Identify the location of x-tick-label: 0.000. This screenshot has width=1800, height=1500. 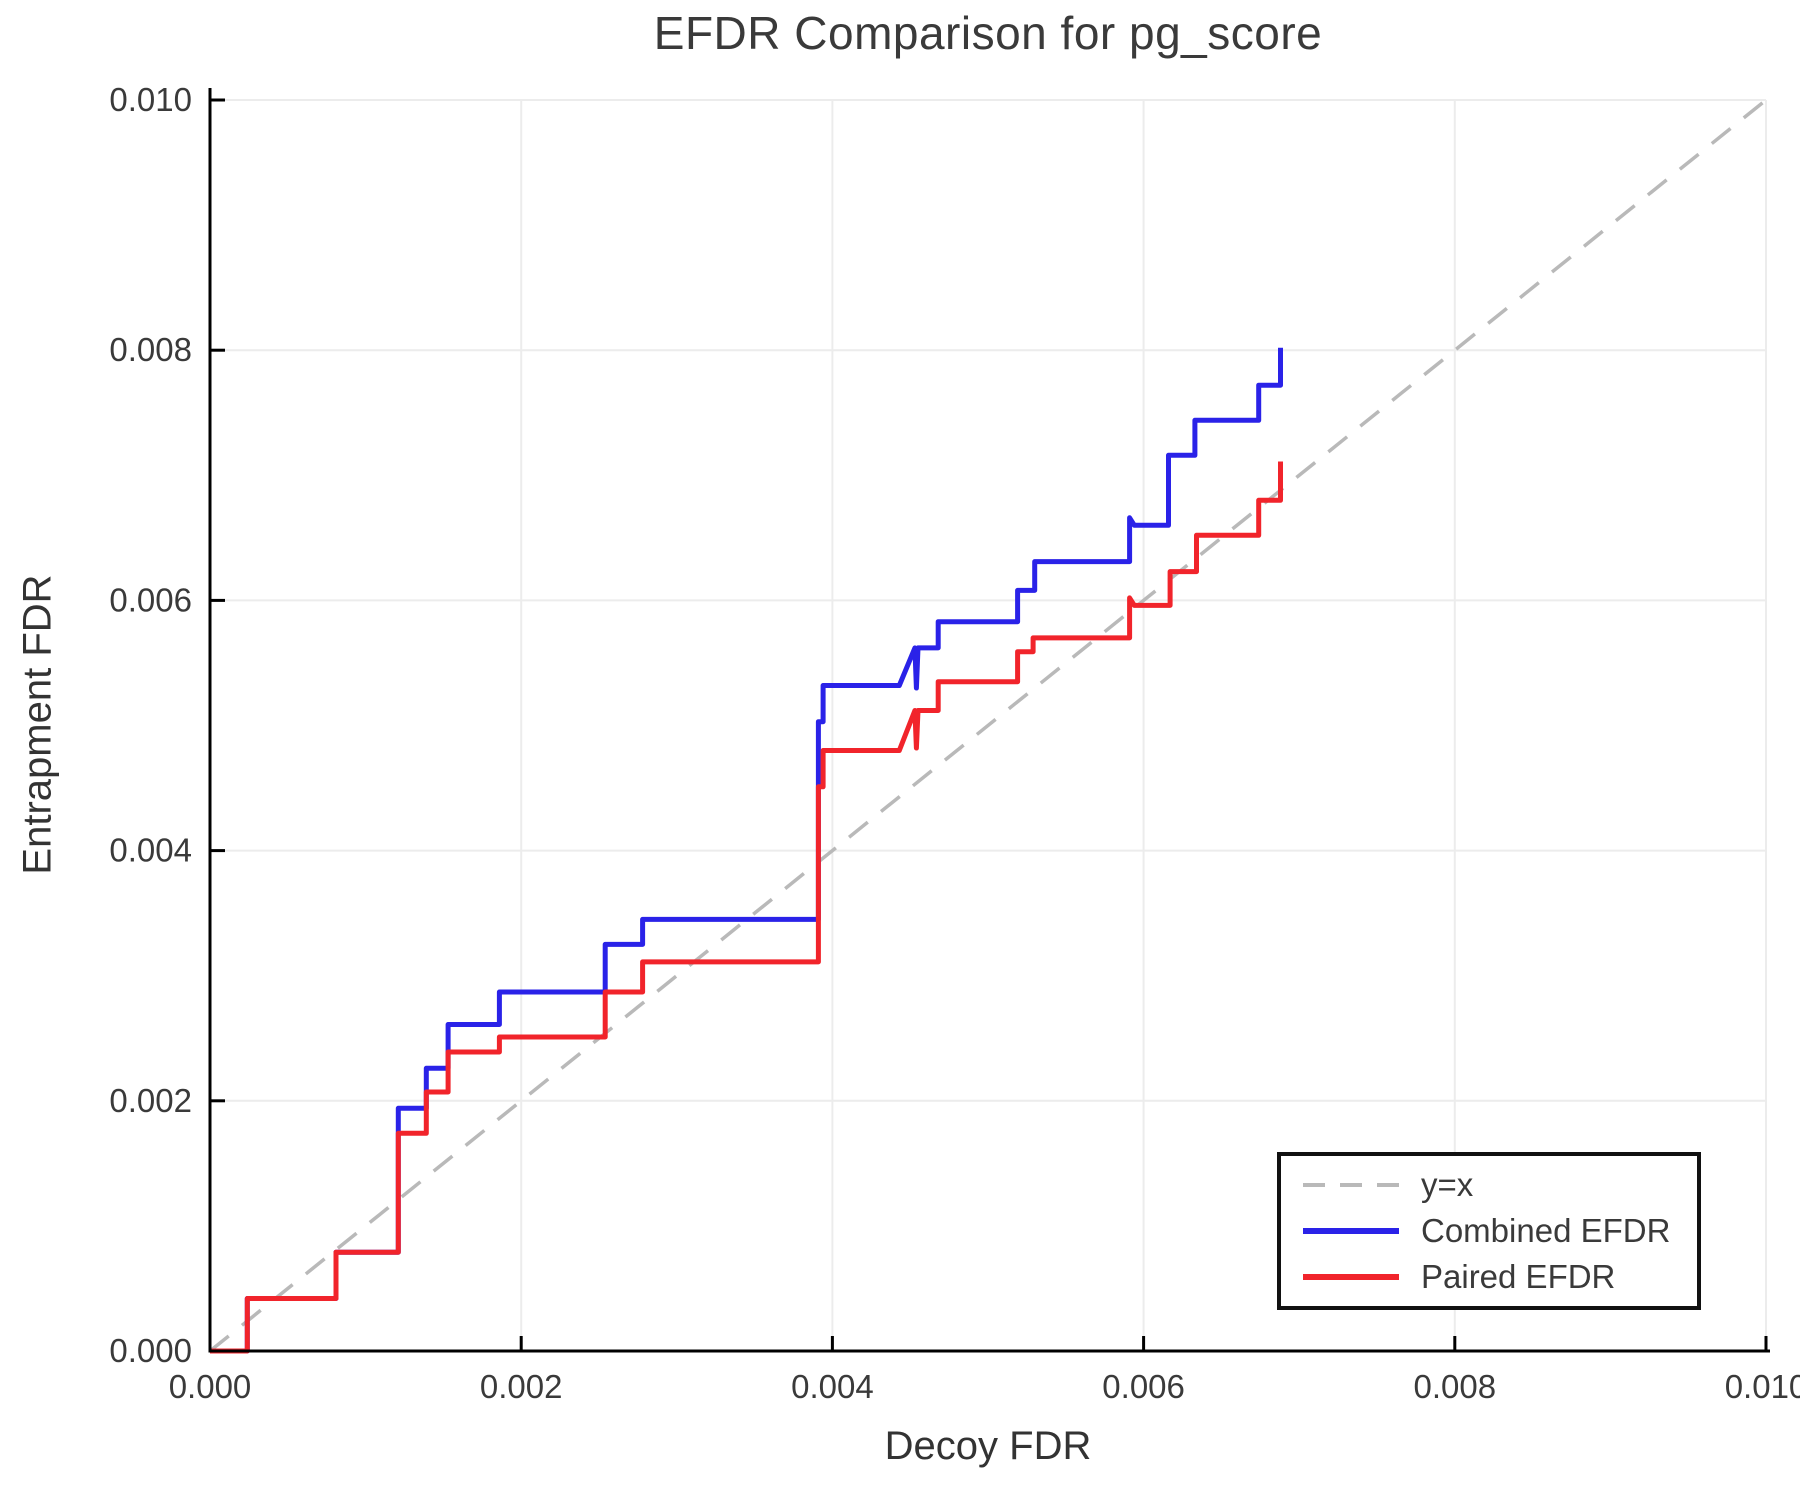
(210, 1386).